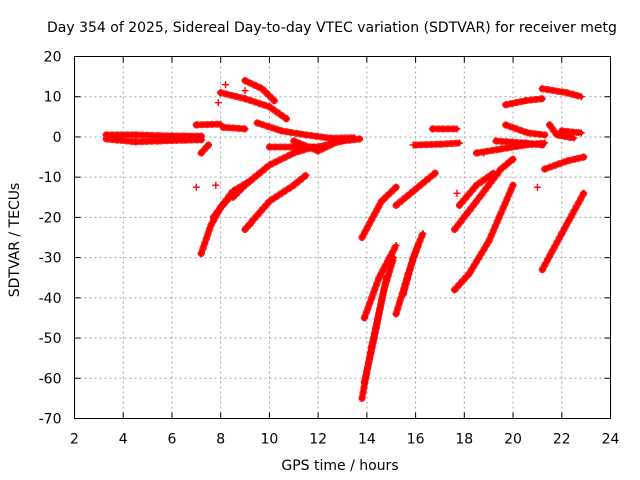 The height and width of the screenshot is (480, 640). I want to click on y-axis-label: SDTVAR / TECUs, so click(15, 240).